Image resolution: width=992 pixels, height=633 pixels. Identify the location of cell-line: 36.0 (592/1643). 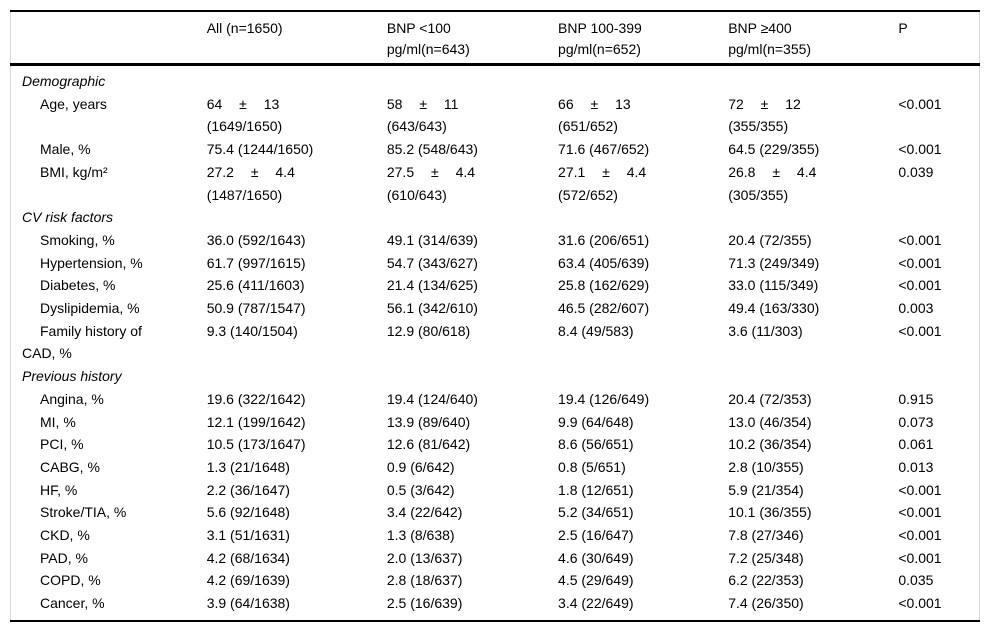
(256, 239).